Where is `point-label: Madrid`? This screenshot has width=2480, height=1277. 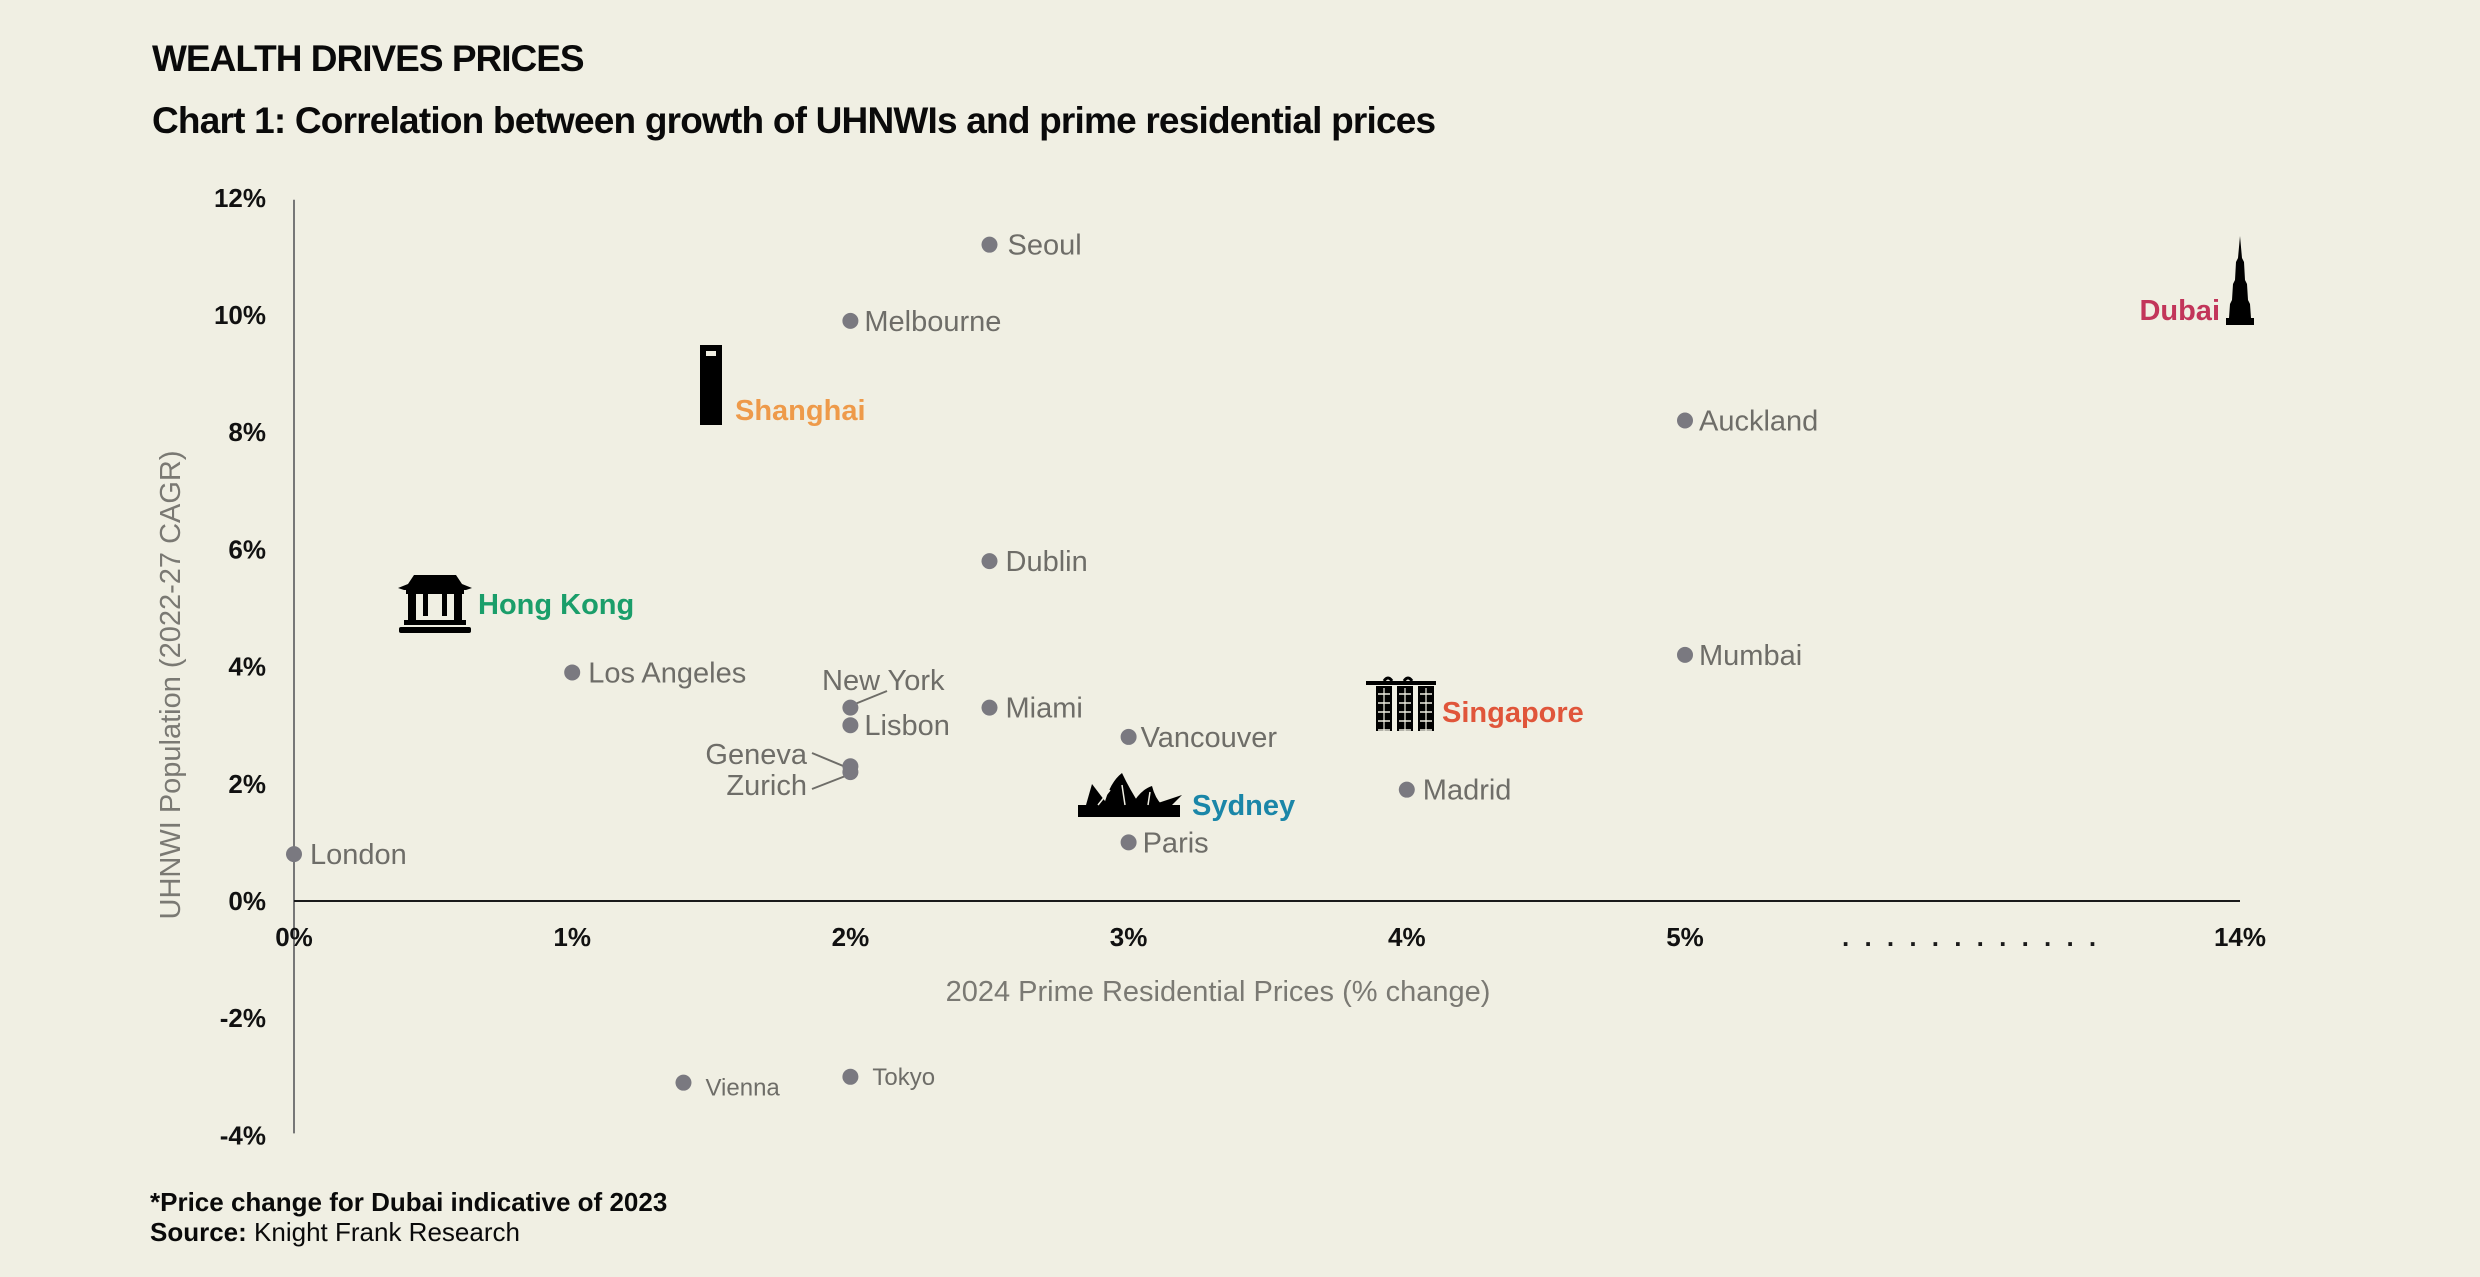 point-label: Madrid is located at coordinates (1467, 791).